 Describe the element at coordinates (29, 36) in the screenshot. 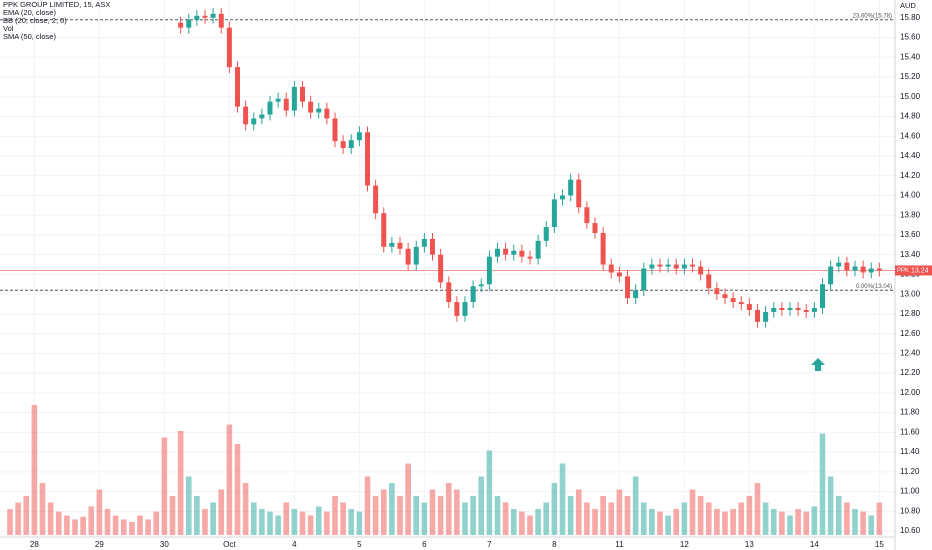

I see `legend-entry: SMA (50, close)` at that location.